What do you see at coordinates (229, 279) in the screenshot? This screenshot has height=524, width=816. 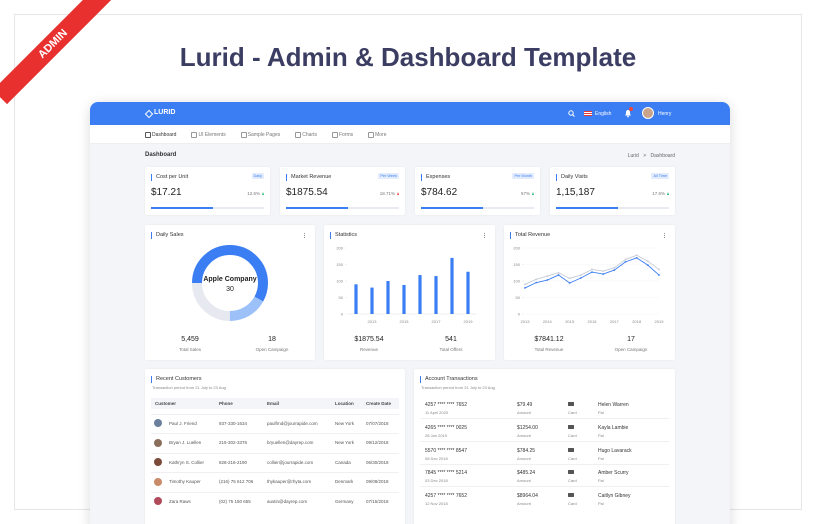 I see `donut-label: Apple Company` at bounding box center [229, 279].